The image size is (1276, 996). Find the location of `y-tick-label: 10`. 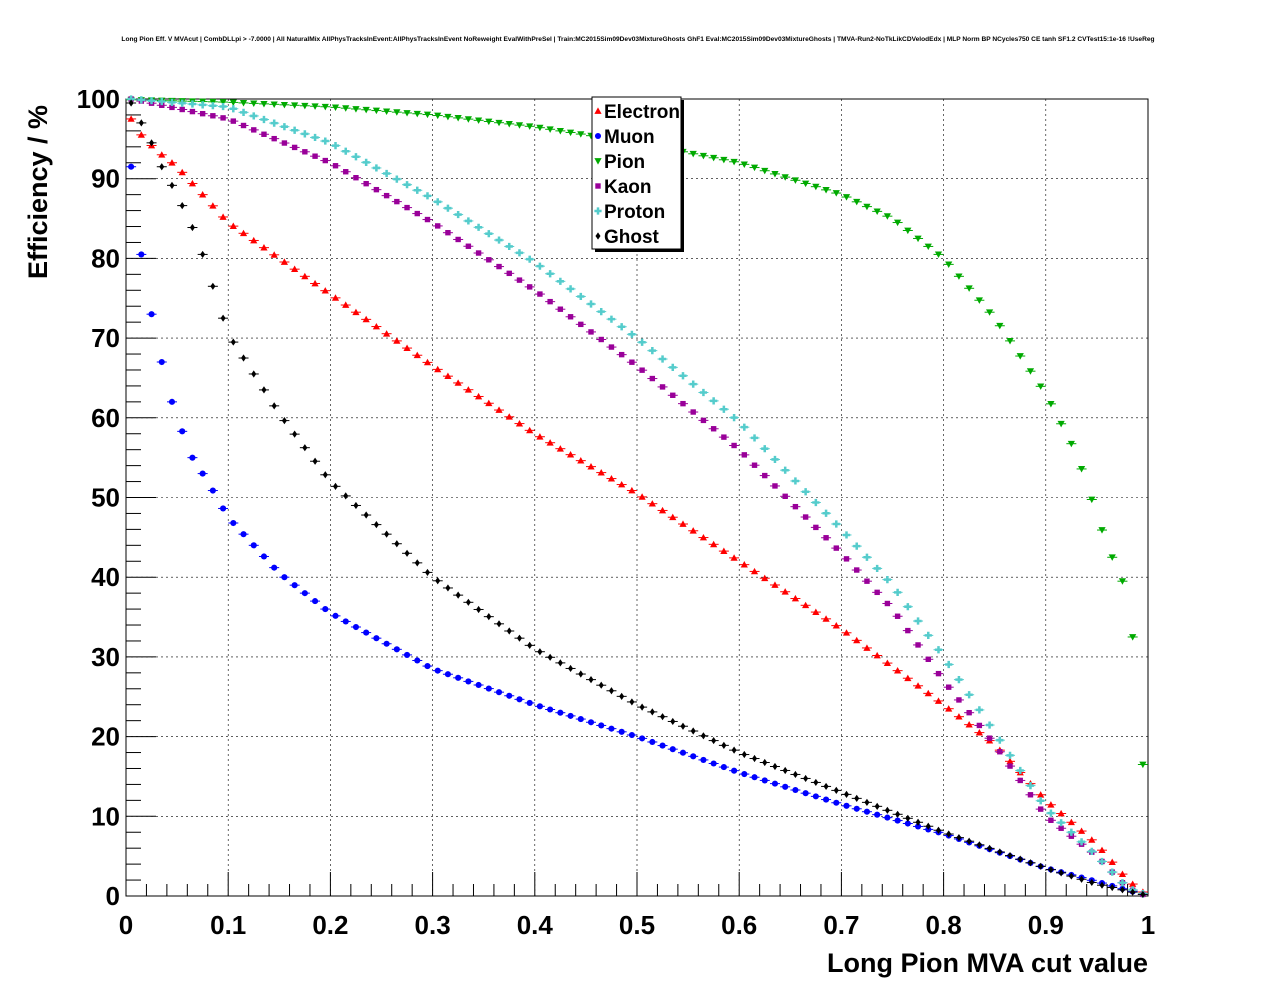

y-tick-label: 10 is located at coordinates (105, 816).